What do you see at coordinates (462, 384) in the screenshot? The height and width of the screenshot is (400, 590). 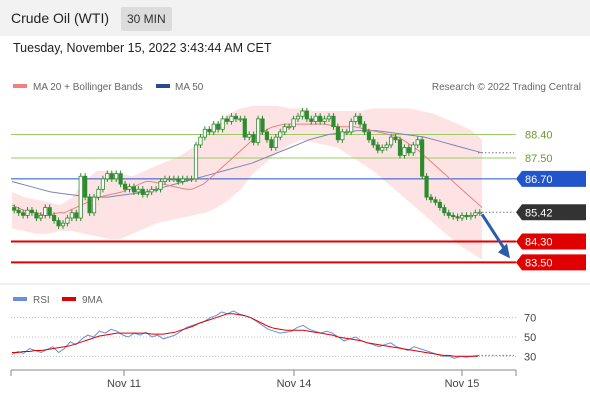 I see `x-tick-label: Nov 15` at bounding box center [462, 384].